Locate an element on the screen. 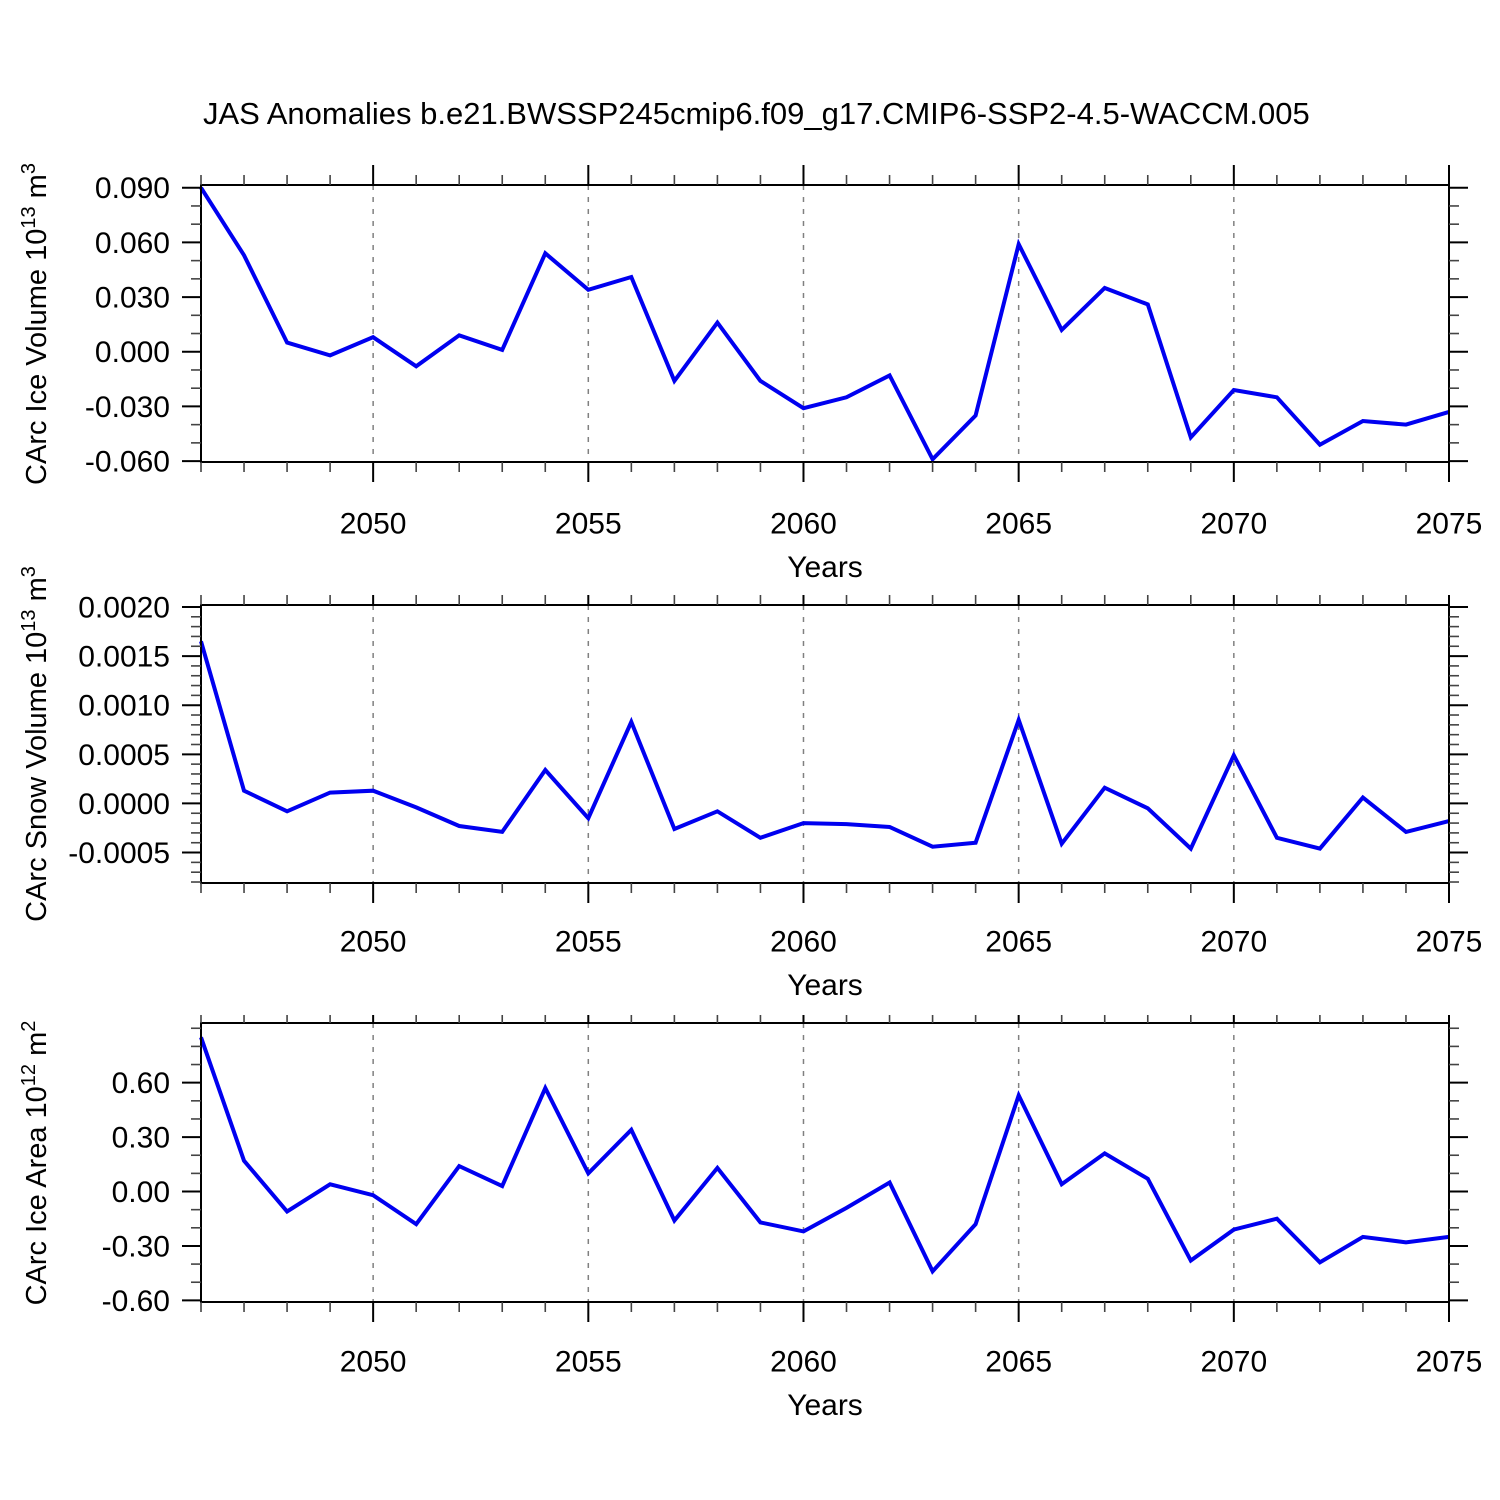 This screenshot has height=1500, width=1500. y-tick-label: -0.60 is located at coordinates (136, 1301).